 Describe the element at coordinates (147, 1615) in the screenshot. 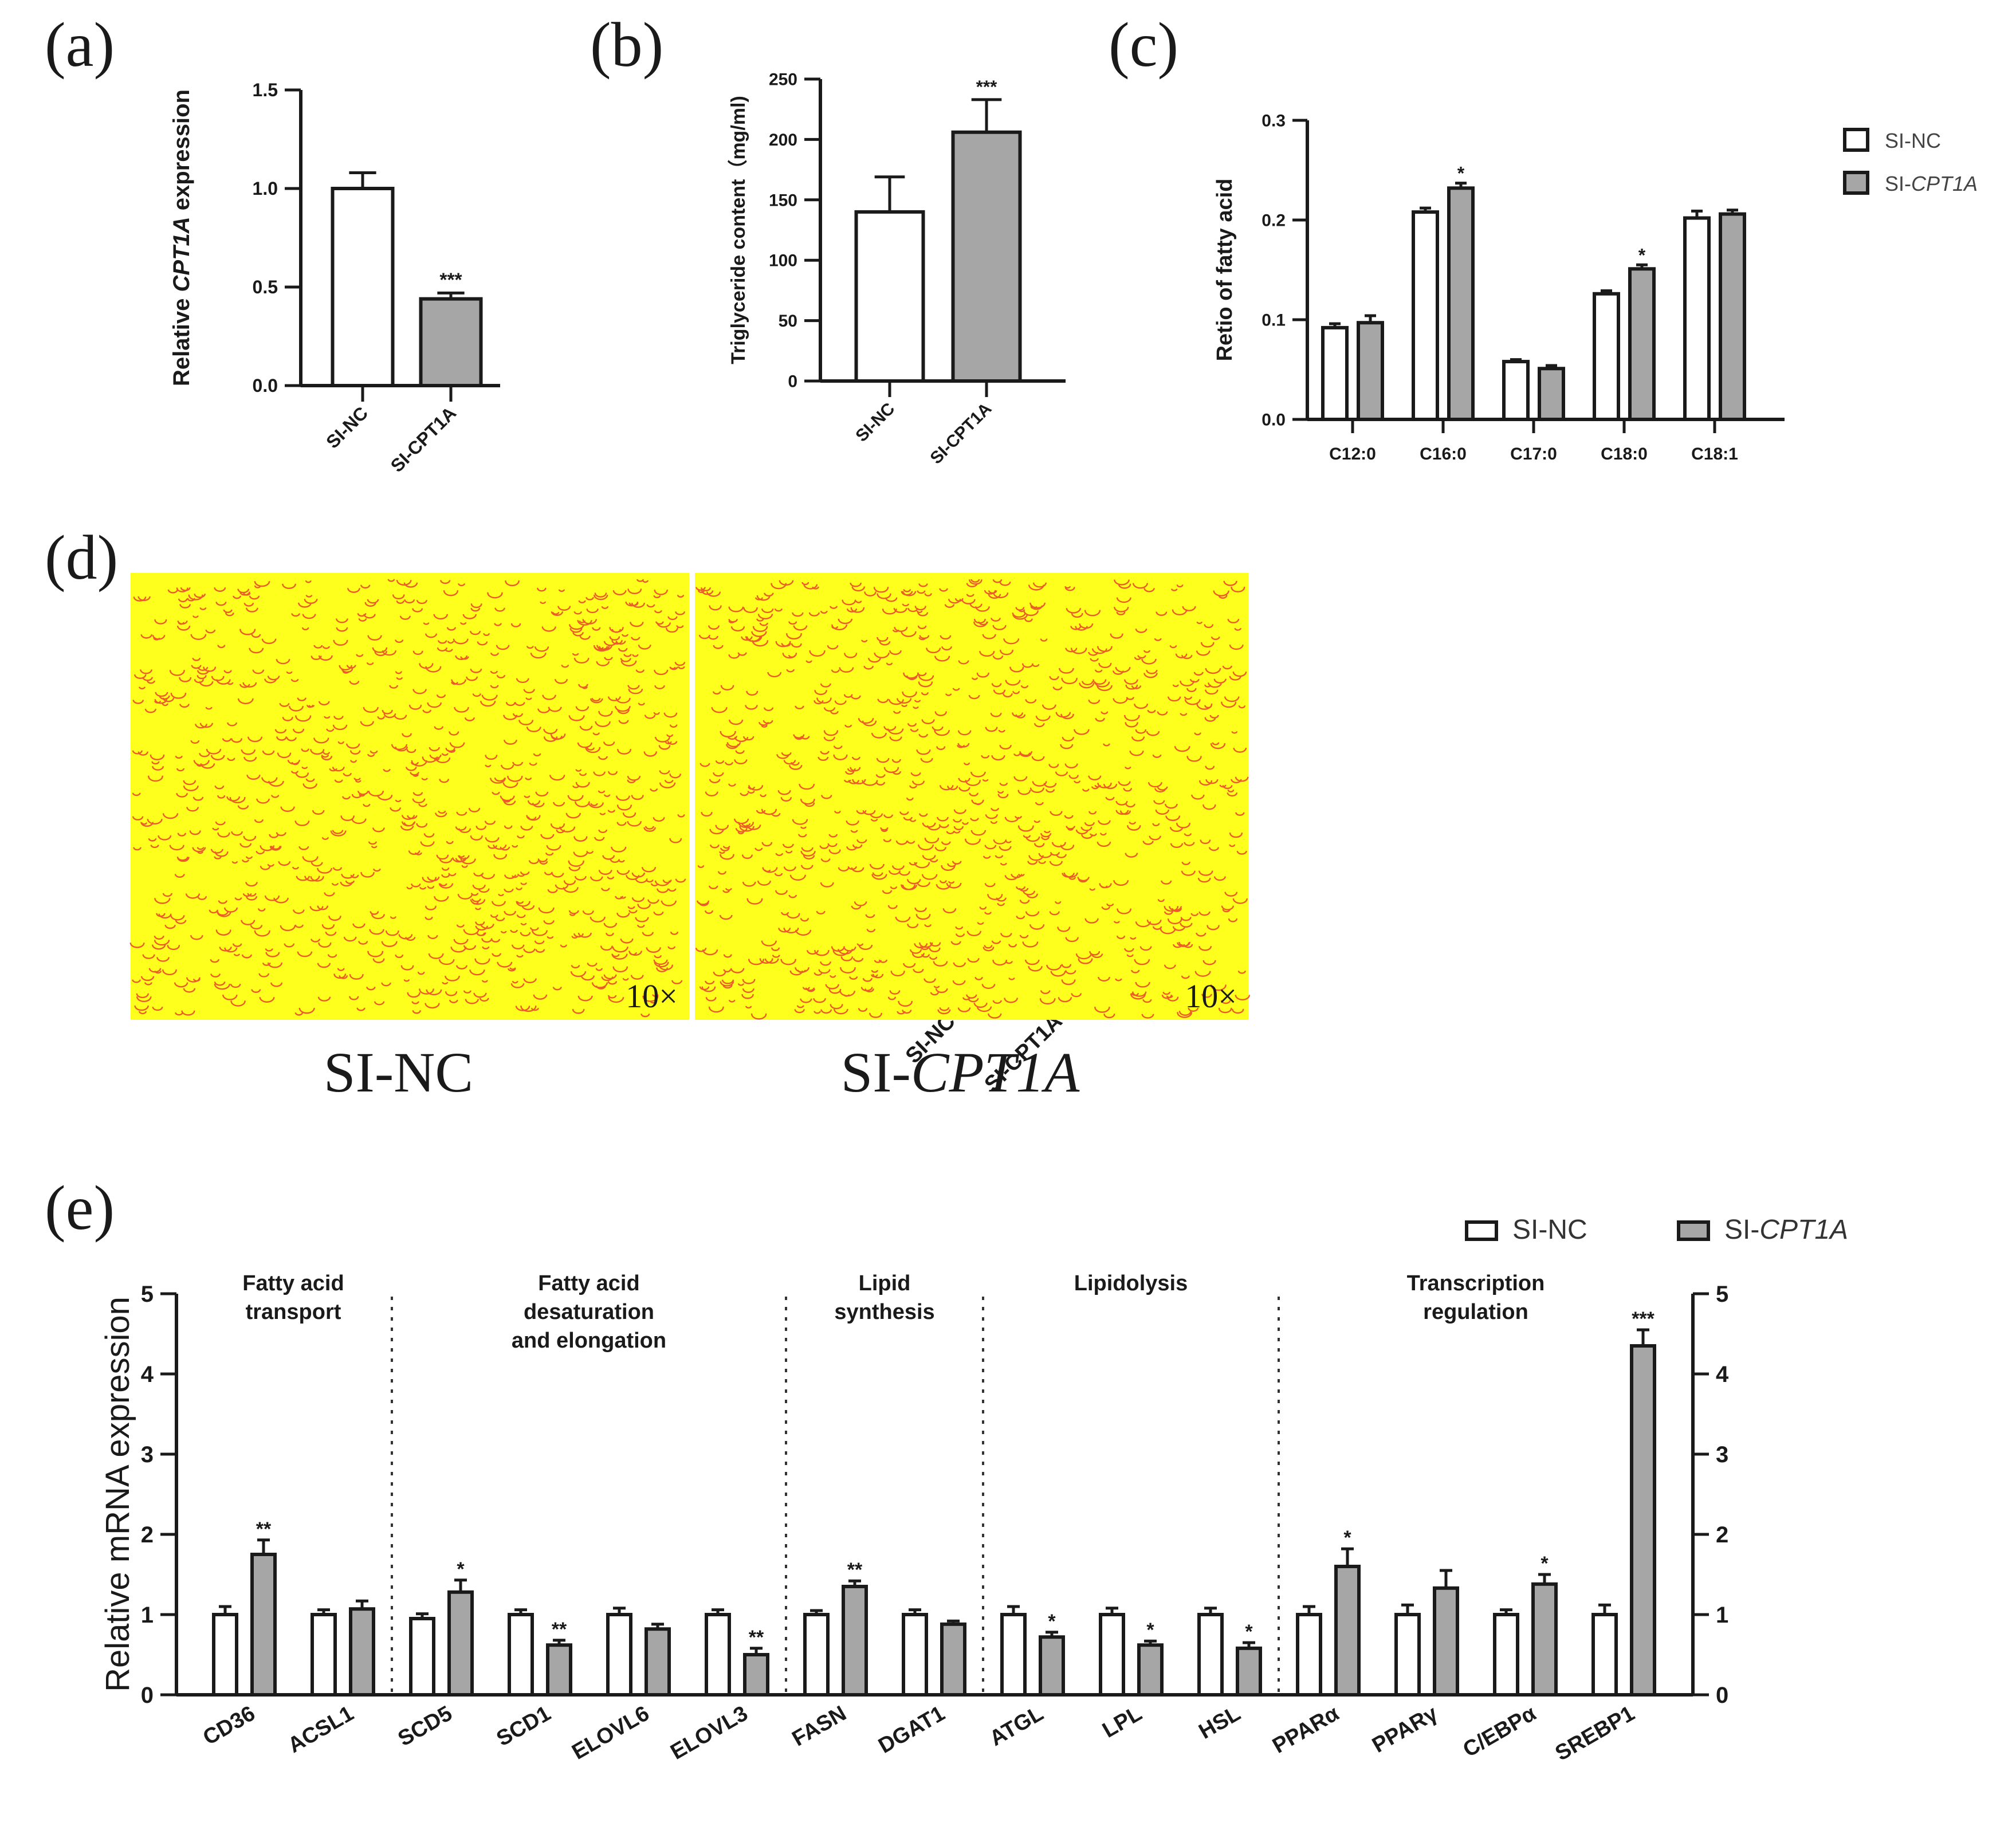

I see `panel-e-y-tick-label: 1` at that location.